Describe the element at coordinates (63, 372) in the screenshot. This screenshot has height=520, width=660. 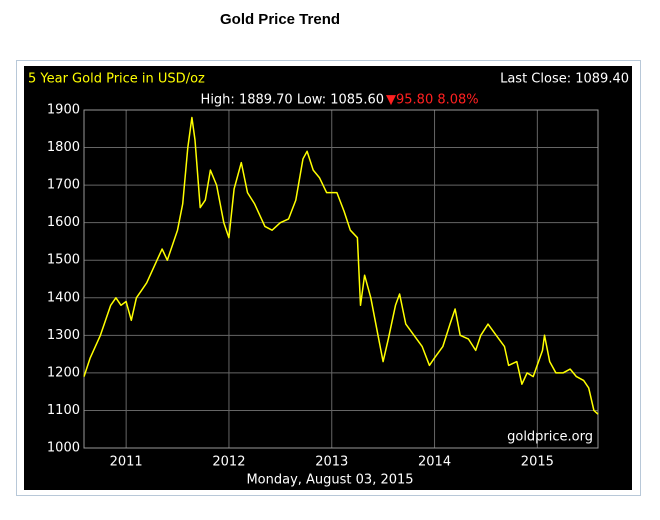
I see `y-tick-label: 1200` at that location.